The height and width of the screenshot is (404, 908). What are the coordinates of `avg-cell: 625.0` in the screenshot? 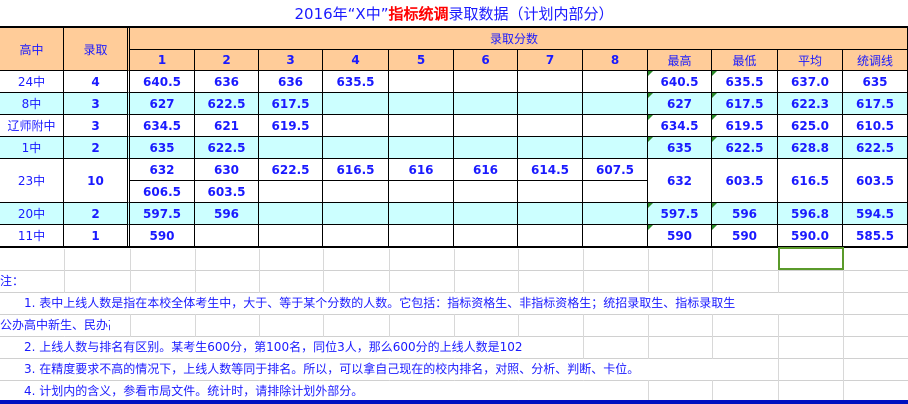 It's located at (810, 126).